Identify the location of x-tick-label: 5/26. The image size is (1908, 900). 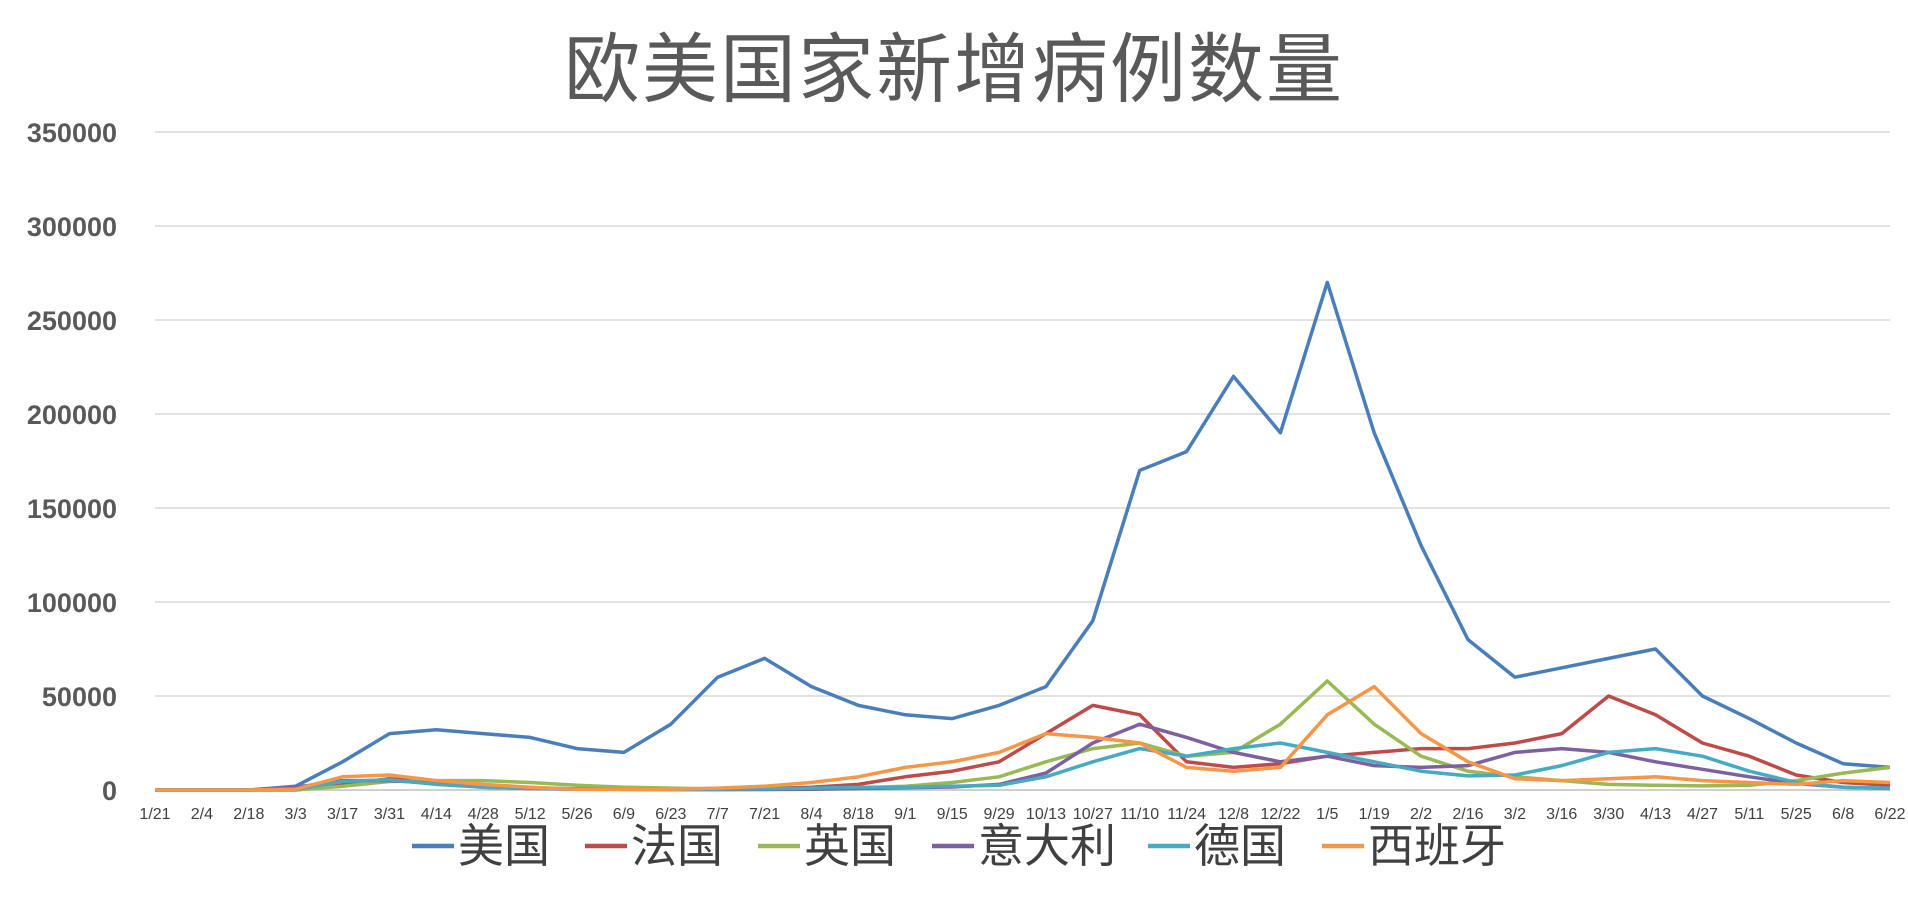
(576, 814).